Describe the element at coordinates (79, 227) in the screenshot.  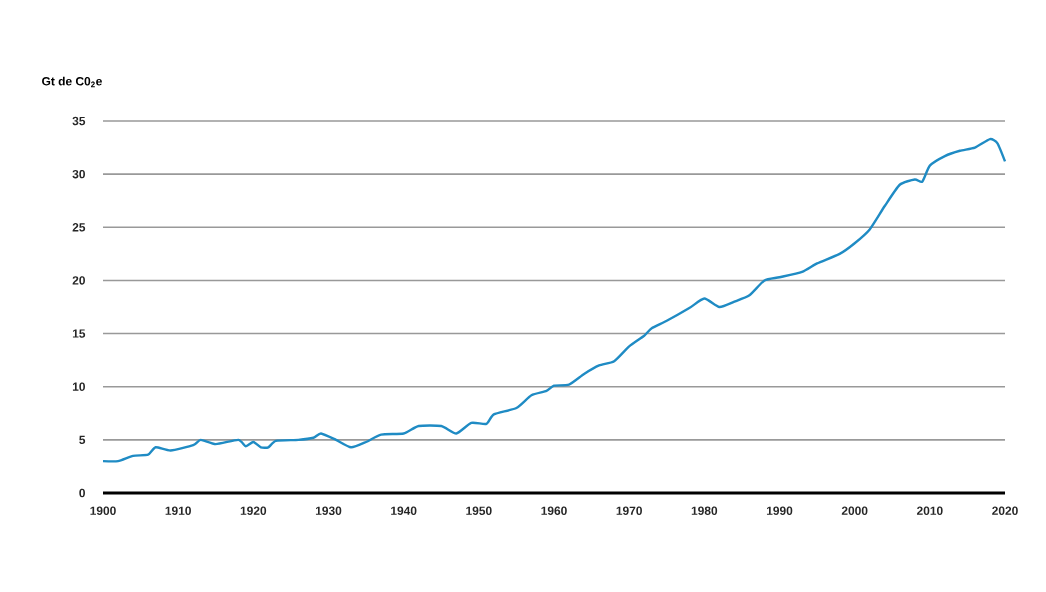
I see `y-tick-label: 25` at that location.